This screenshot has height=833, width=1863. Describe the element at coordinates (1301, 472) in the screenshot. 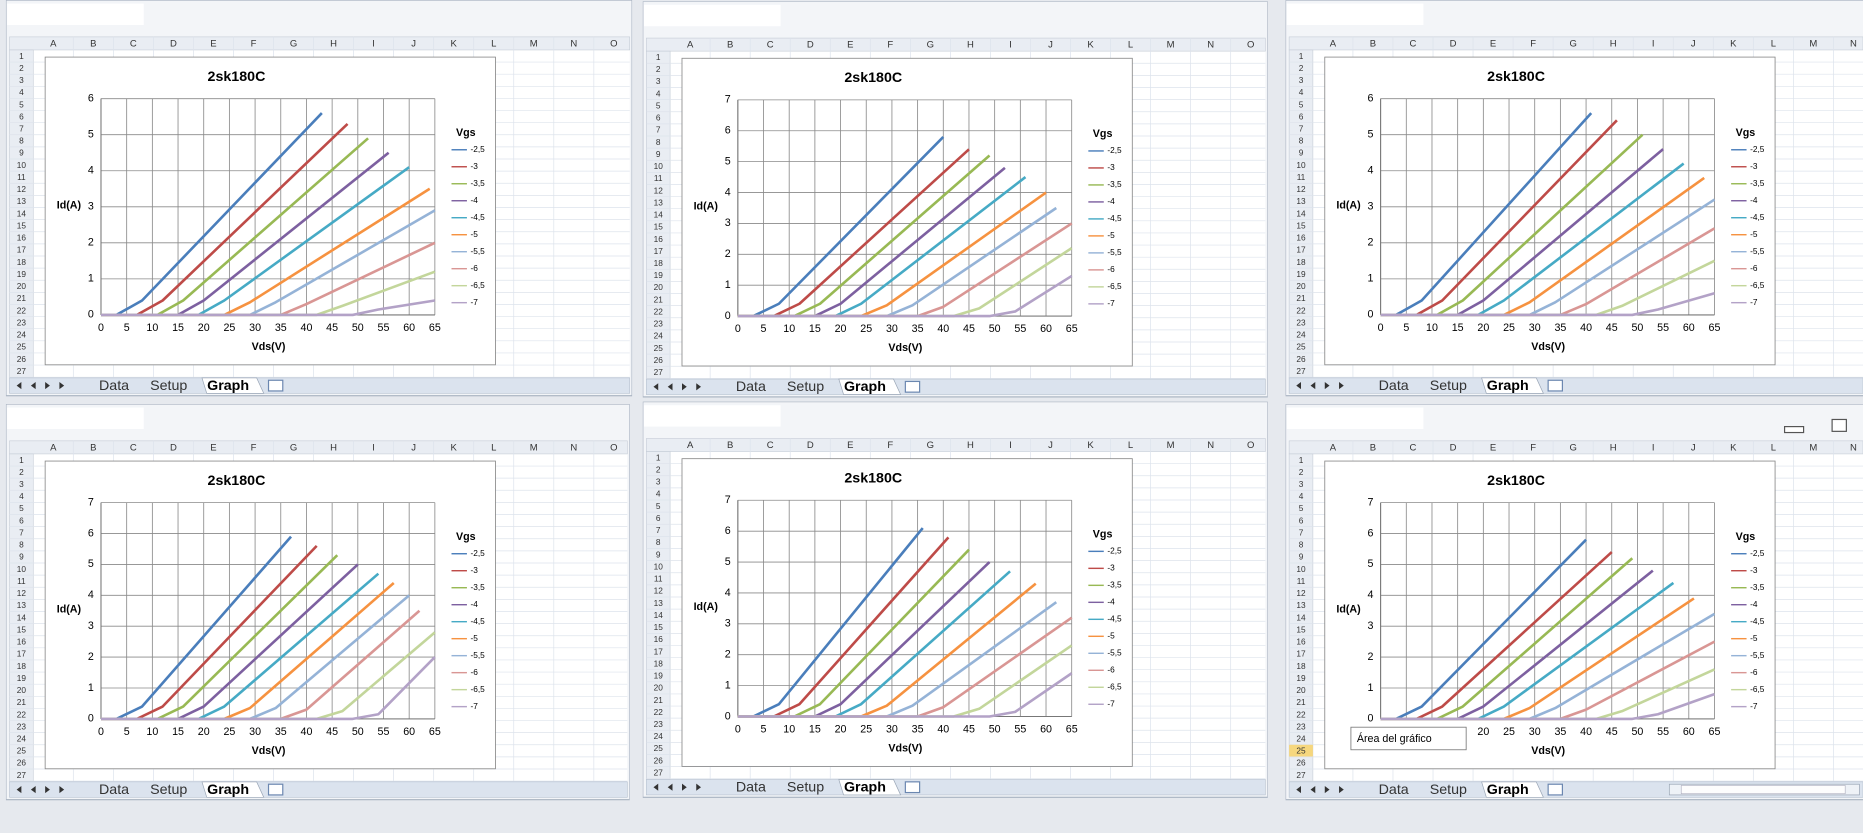

I see `row-header: 2` at that location.